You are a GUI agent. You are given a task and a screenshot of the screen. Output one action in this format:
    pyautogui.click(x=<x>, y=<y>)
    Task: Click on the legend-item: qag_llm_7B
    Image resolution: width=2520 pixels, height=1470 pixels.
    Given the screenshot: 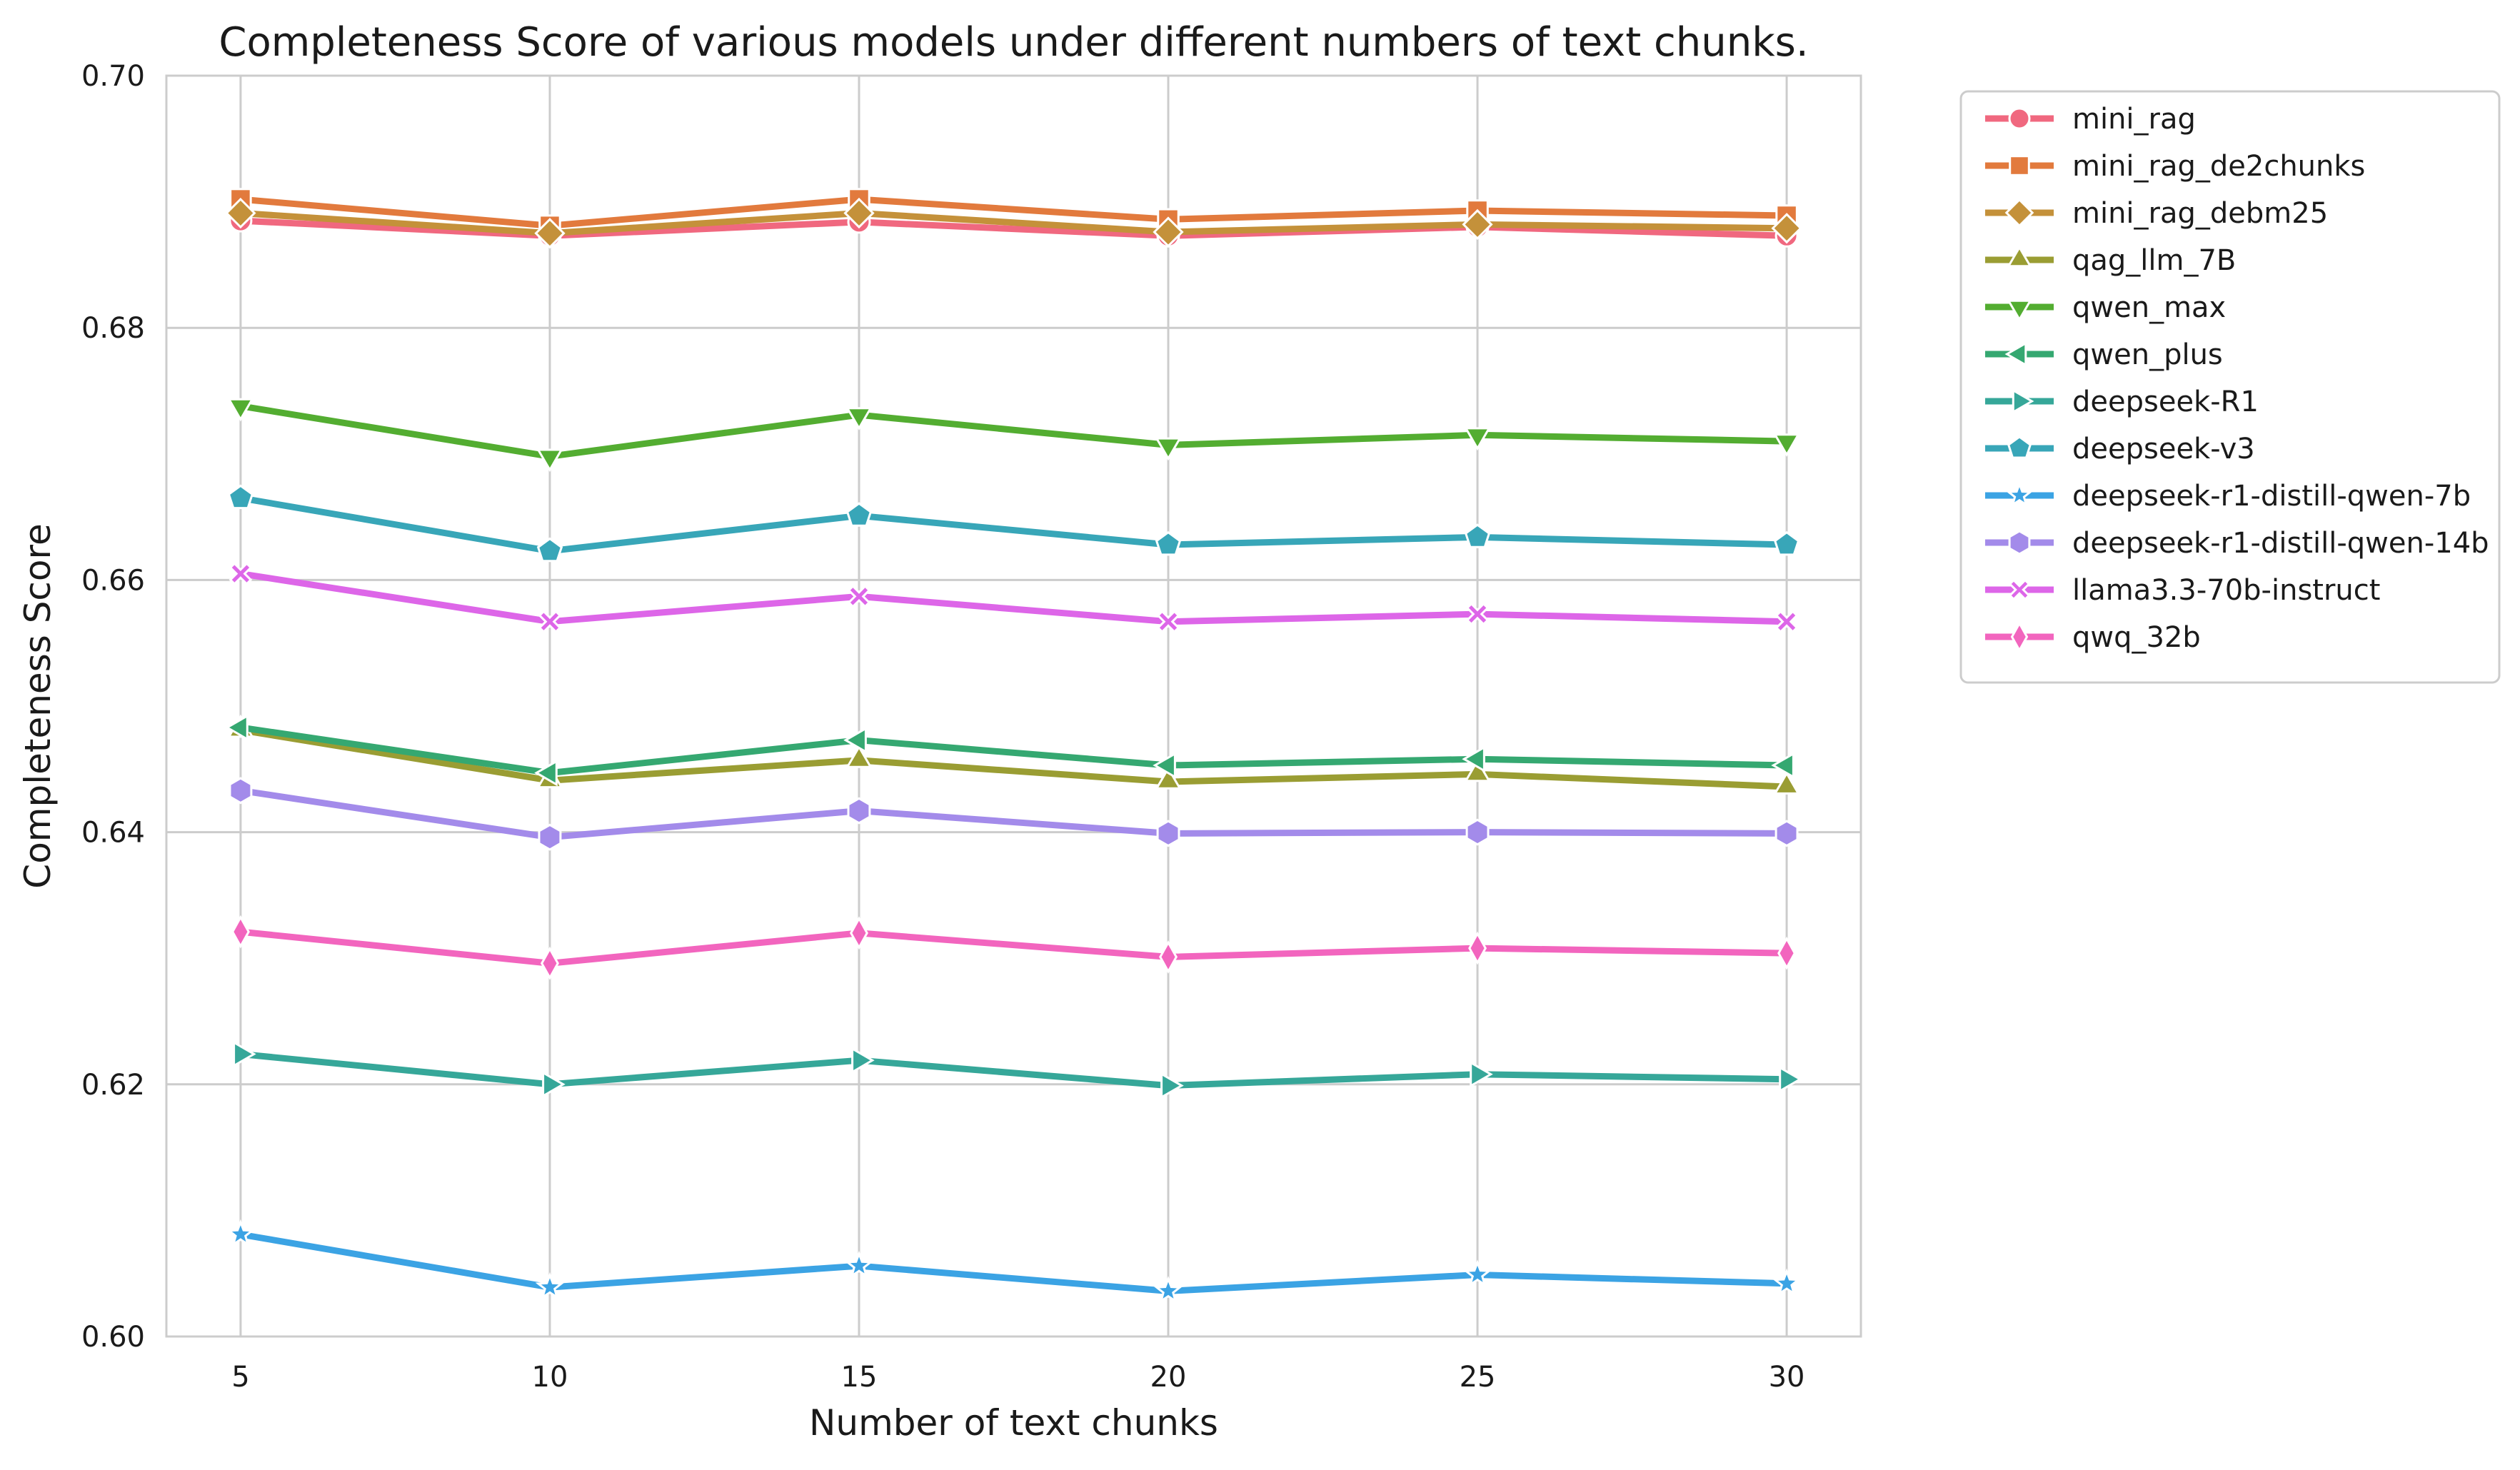 What is the action you would take?
    pyautogui.click(x=2110, y=260)
    